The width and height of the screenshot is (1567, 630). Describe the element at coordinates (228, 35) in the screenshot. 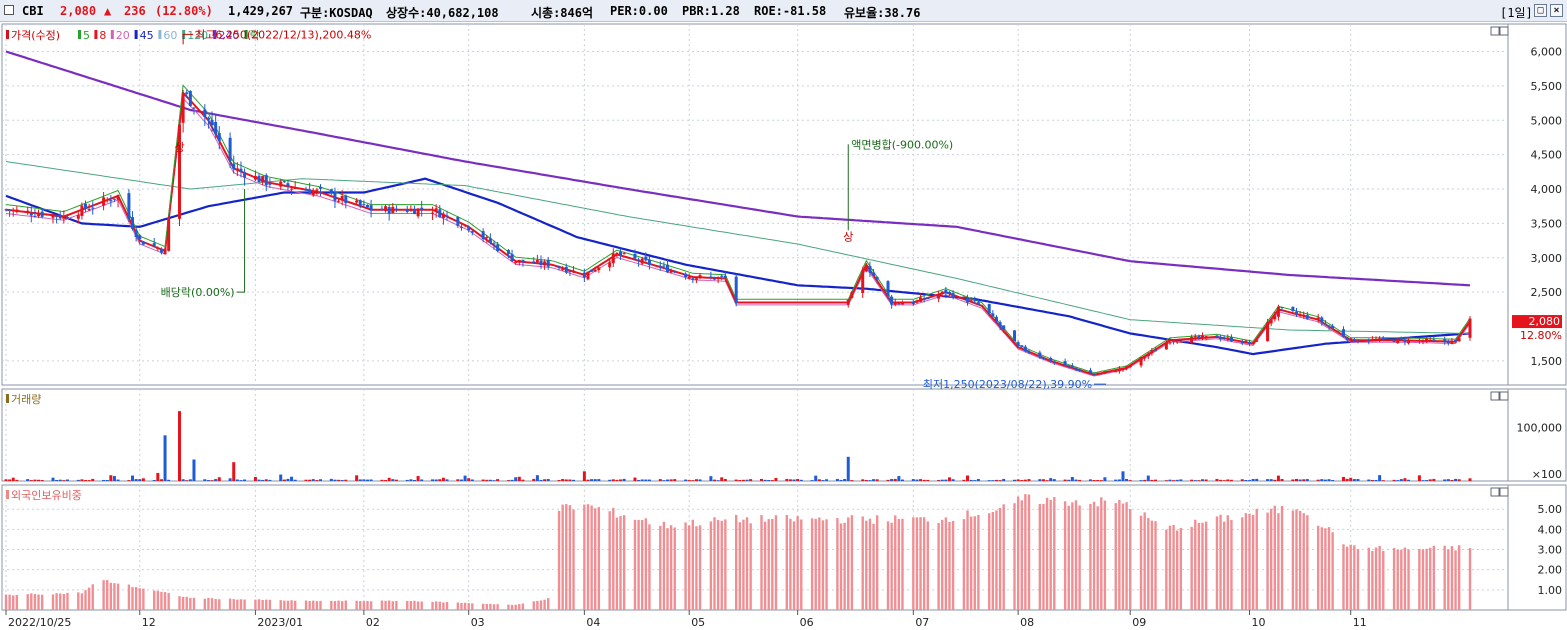

I see `legend-entry: 240` at that location.